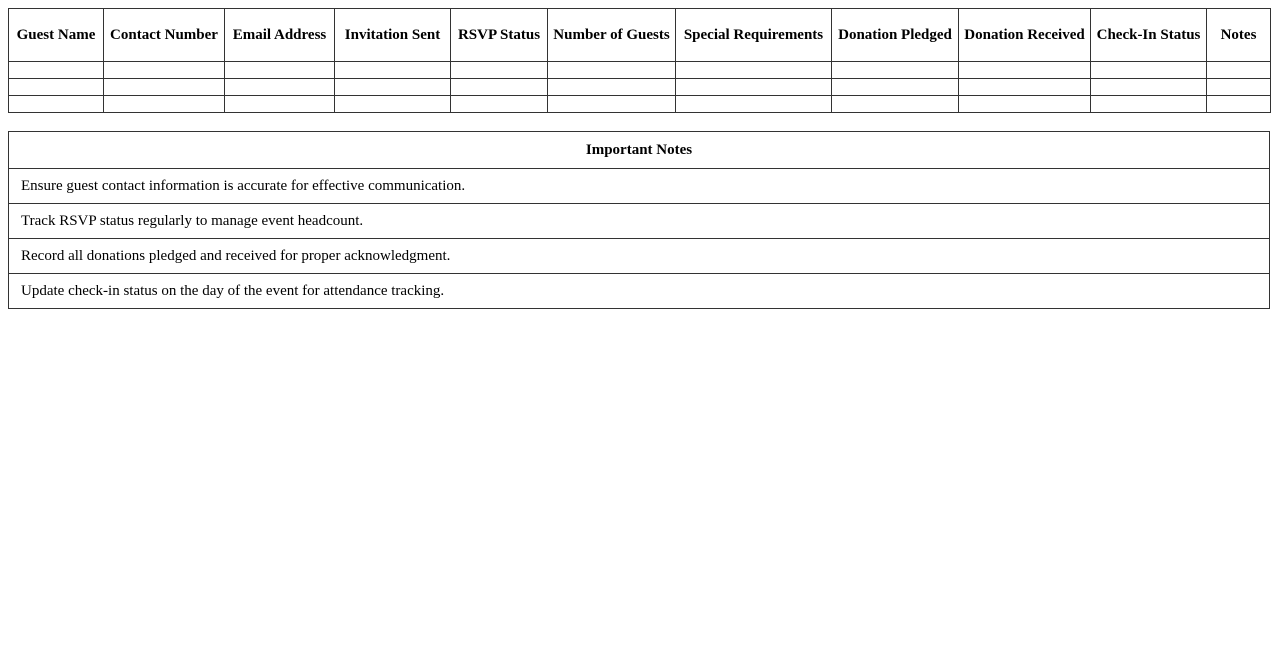 The height and width of the screenshot is (650, 1278). I want to click on header-check-in-status: Check-In Status, so click(1148, 35).